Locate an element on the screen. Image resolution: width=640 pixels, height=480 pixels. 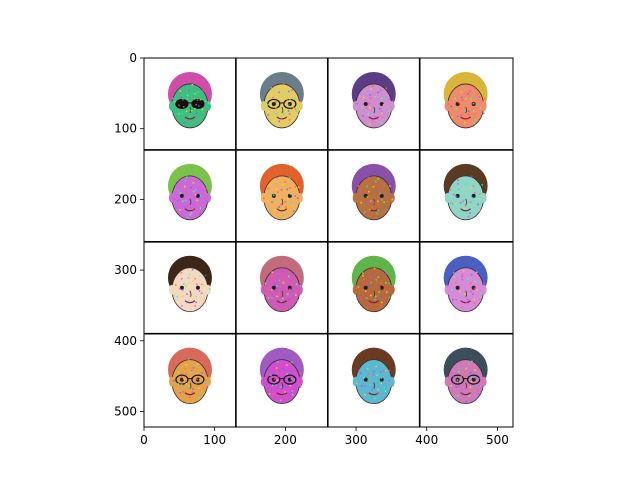
glasses-lens is located at coordinates (474, 379).